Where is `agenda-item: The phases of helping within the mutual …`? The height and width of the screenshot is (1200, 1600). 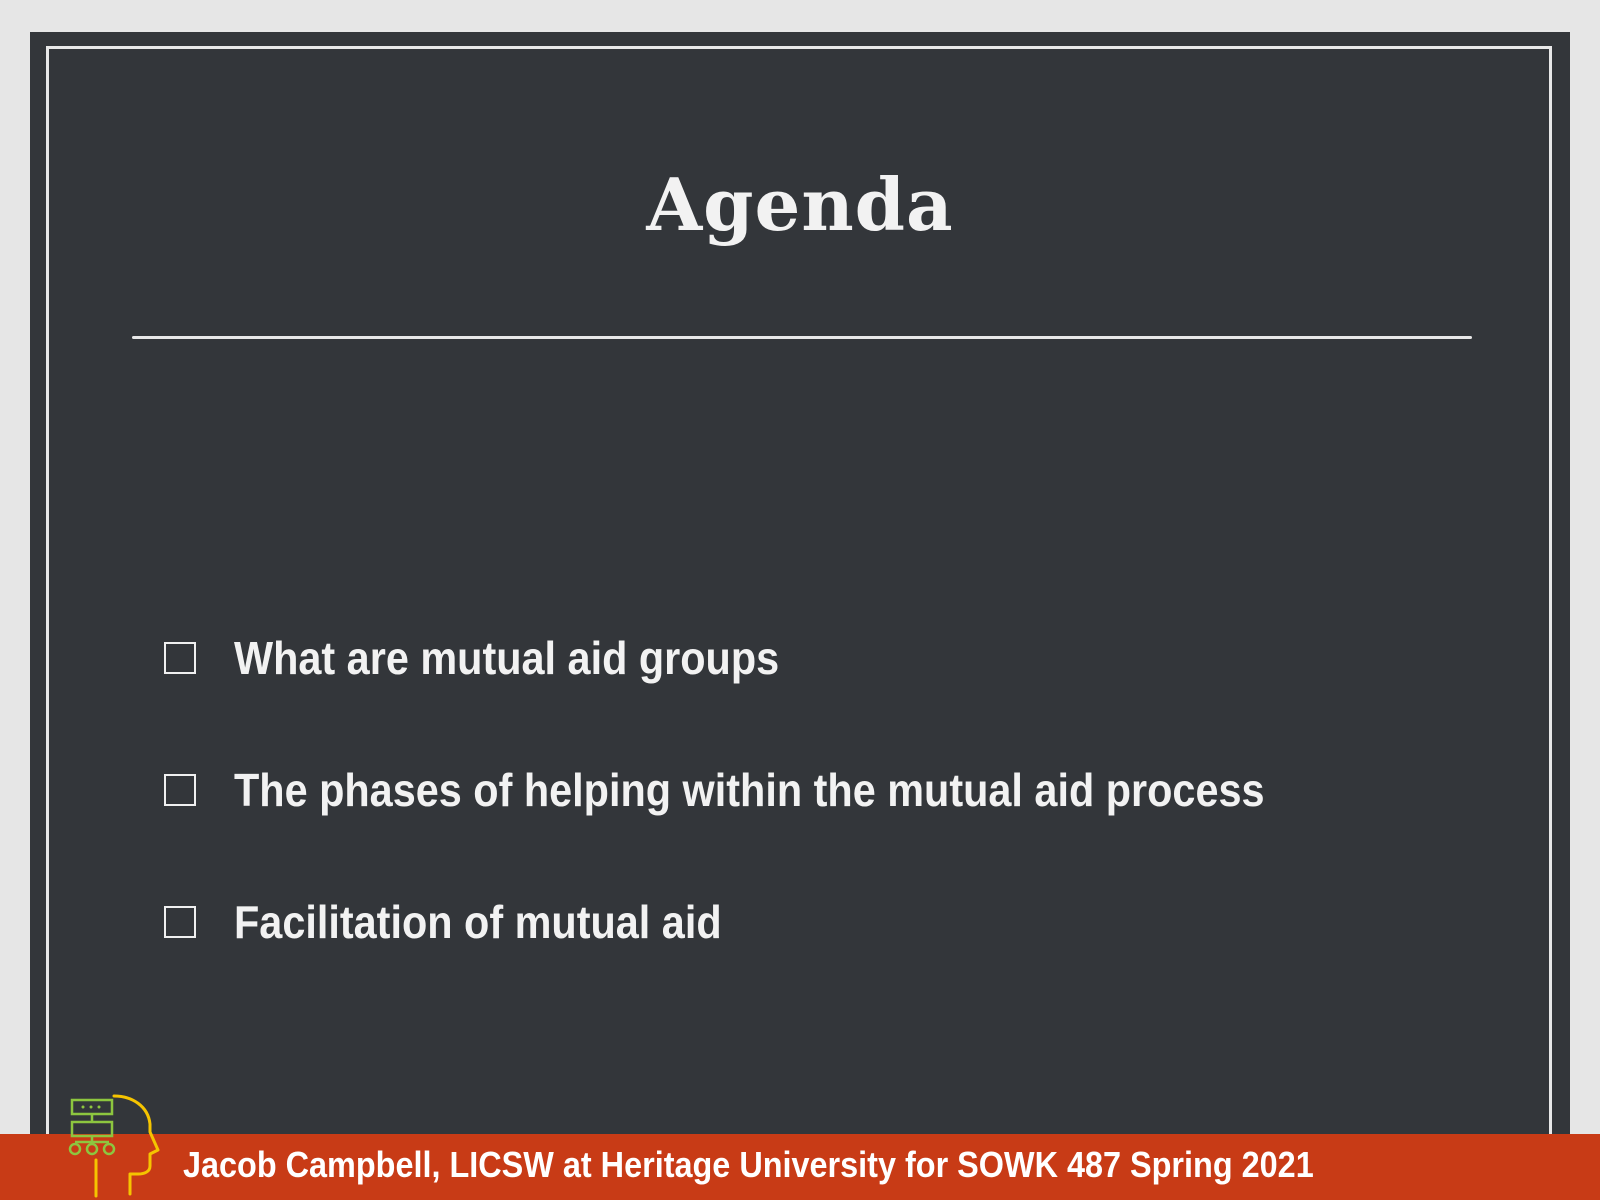 agenda-item: The phases of helping within the mutual … is located at coordinates (850, 790).